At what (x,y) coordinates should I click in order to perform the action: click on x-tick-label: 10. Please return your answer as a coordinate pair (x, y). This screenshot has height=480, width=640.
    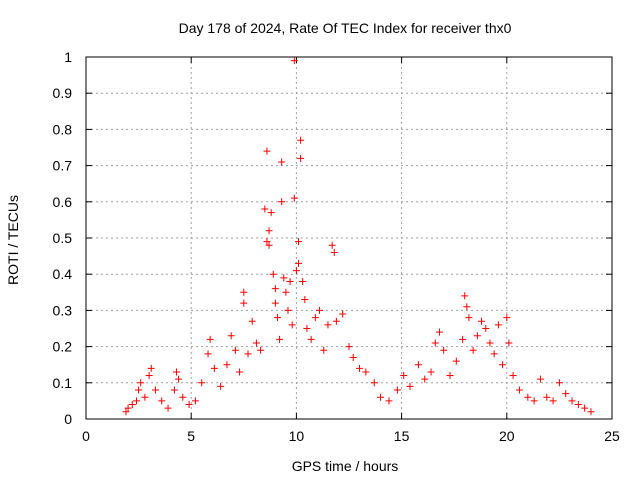
    Looking at the image, I should click on (297, 436).